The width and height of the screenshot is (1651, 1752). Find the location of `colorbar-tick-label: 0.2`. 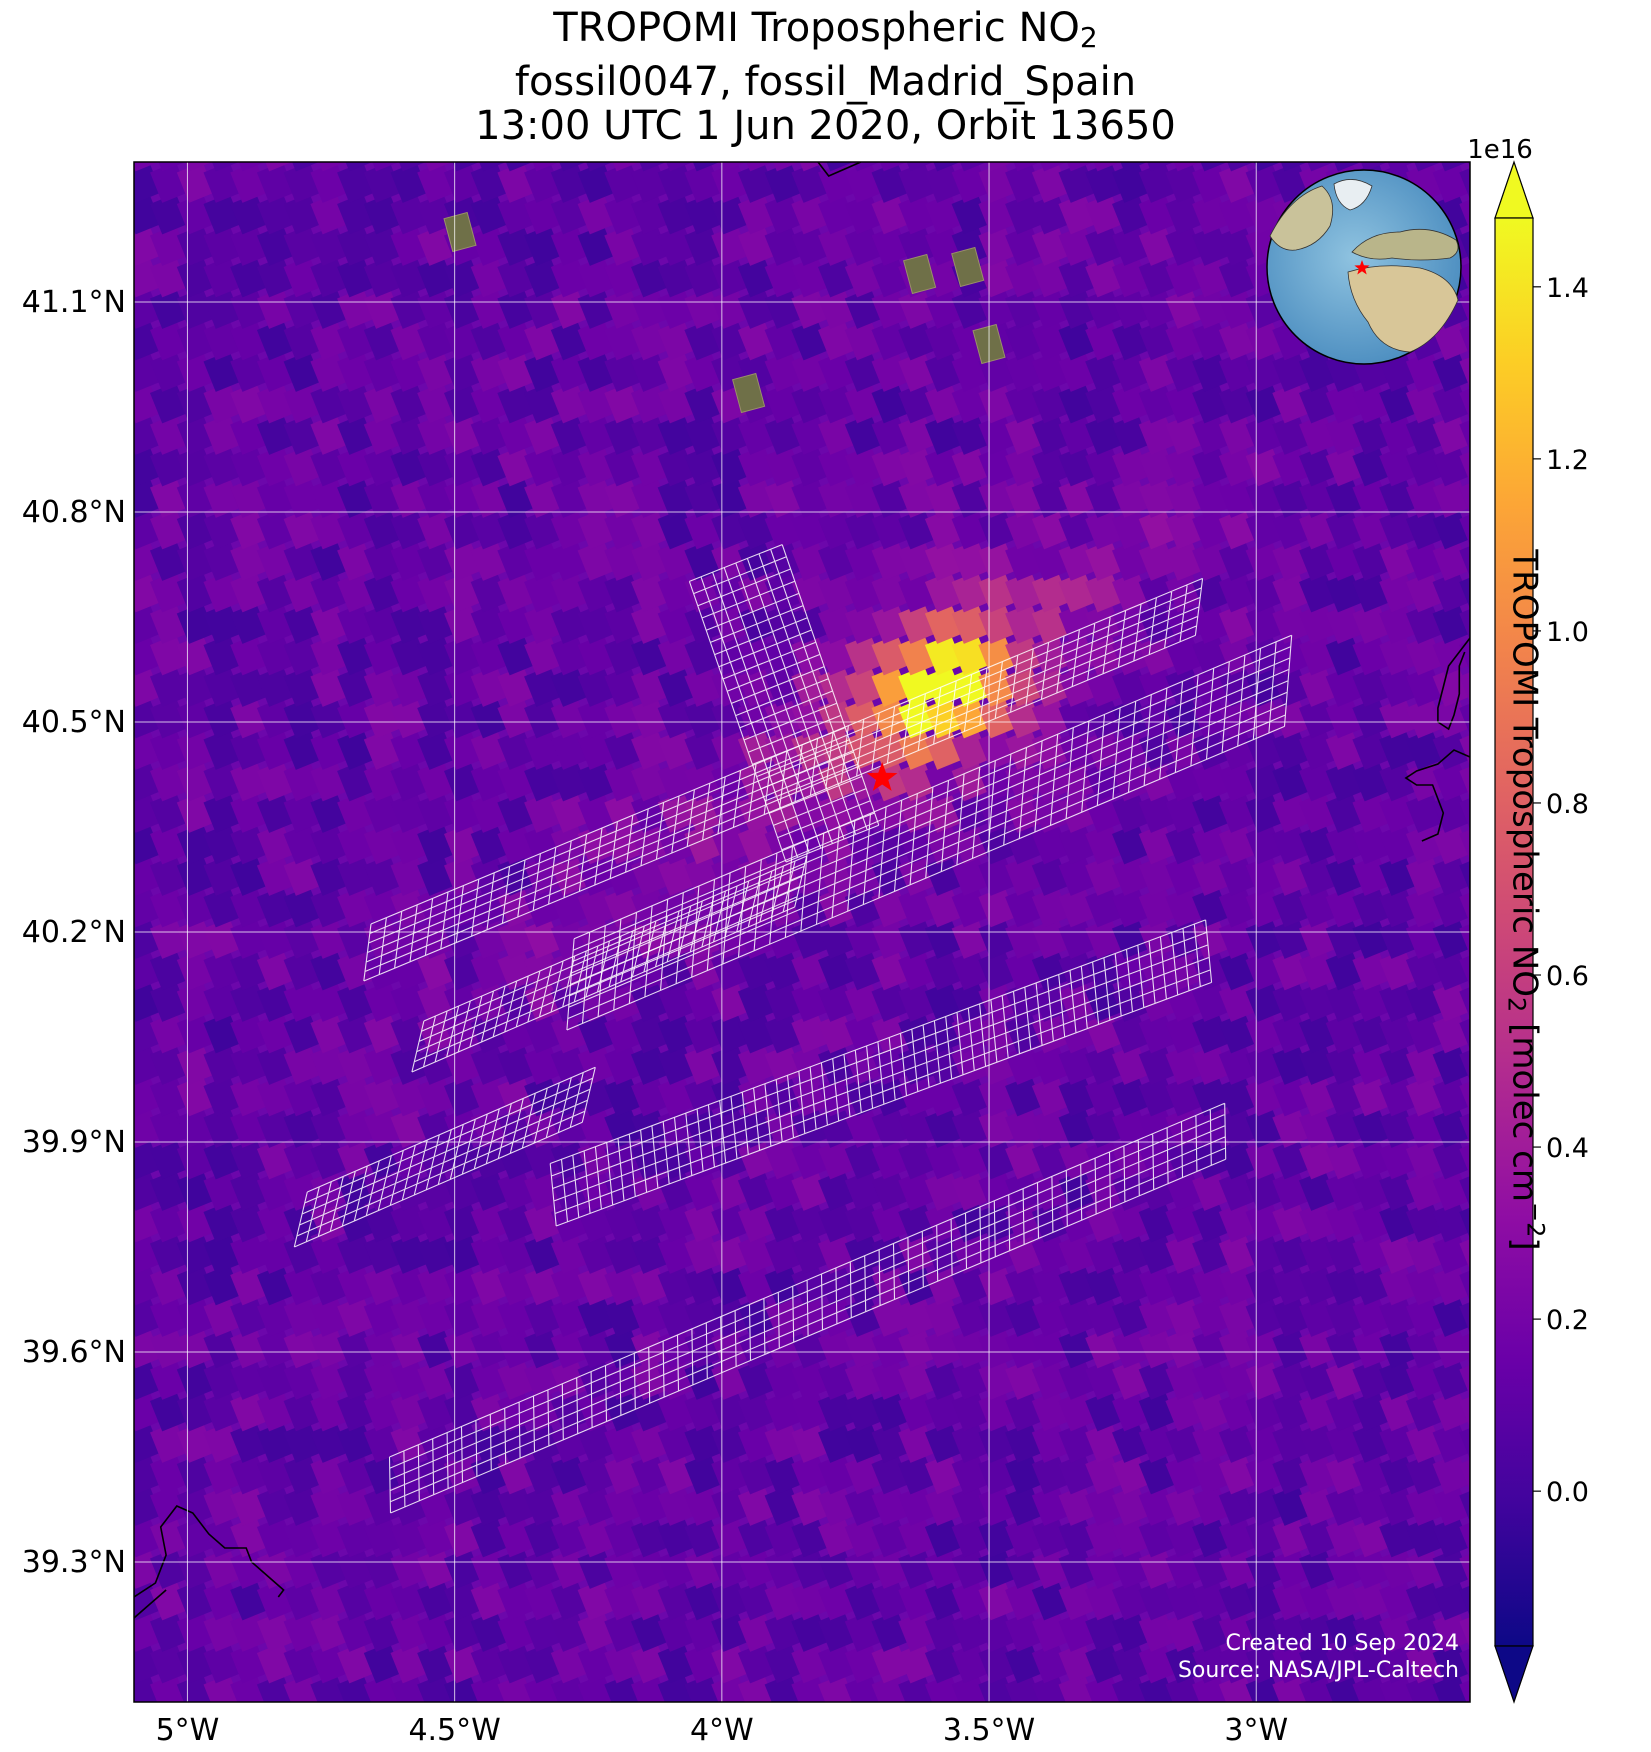

colorbar-tick-label: 0.2 is located at coordinates (1567, 1320).